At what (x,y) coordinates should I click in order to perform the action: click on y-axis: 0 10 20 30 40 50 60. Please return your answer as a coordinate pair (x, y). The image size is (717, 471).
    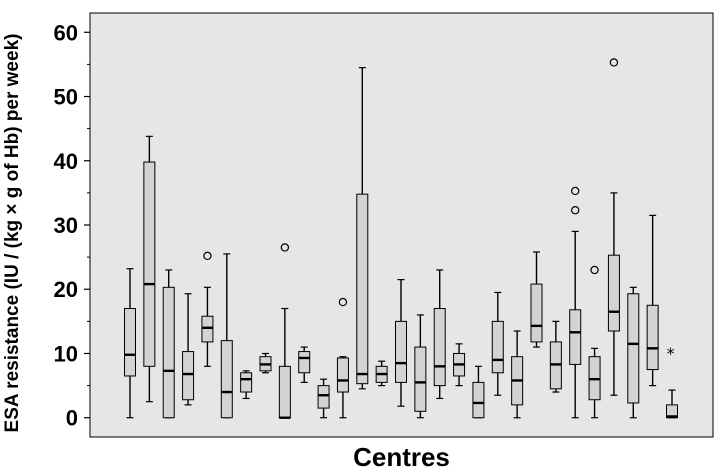
    Looking at the image, I should click on (72, 225).